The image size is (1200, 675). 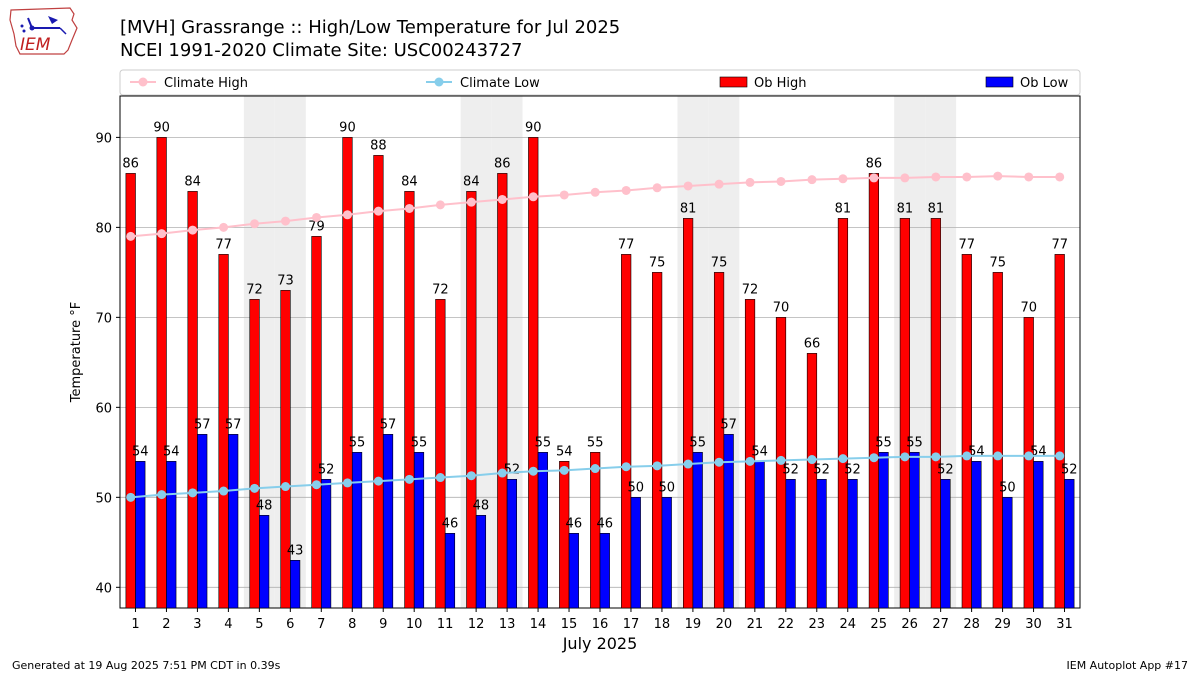 What do you see at coordinates (166, 624) in the screenshot?
I see `x-tick-label-2: 2` at bounding box center [166, 624].